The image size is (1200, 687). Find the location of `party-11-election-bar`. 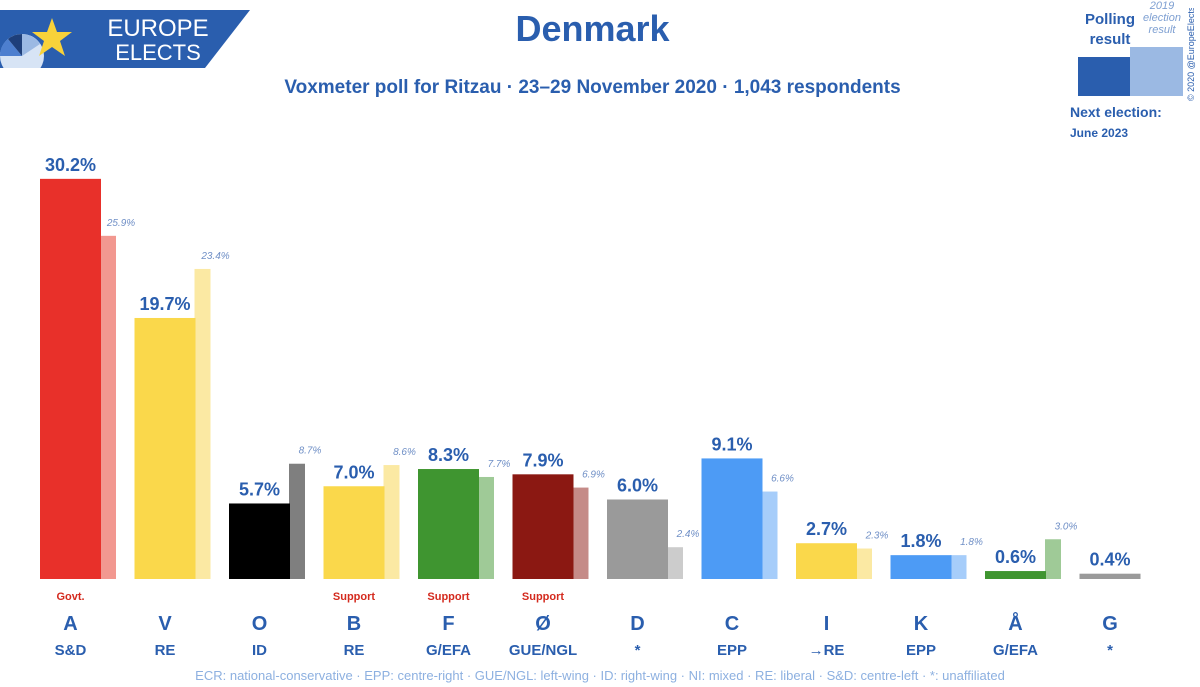

party-11-election-bar is located at coordinates (1053, 559).